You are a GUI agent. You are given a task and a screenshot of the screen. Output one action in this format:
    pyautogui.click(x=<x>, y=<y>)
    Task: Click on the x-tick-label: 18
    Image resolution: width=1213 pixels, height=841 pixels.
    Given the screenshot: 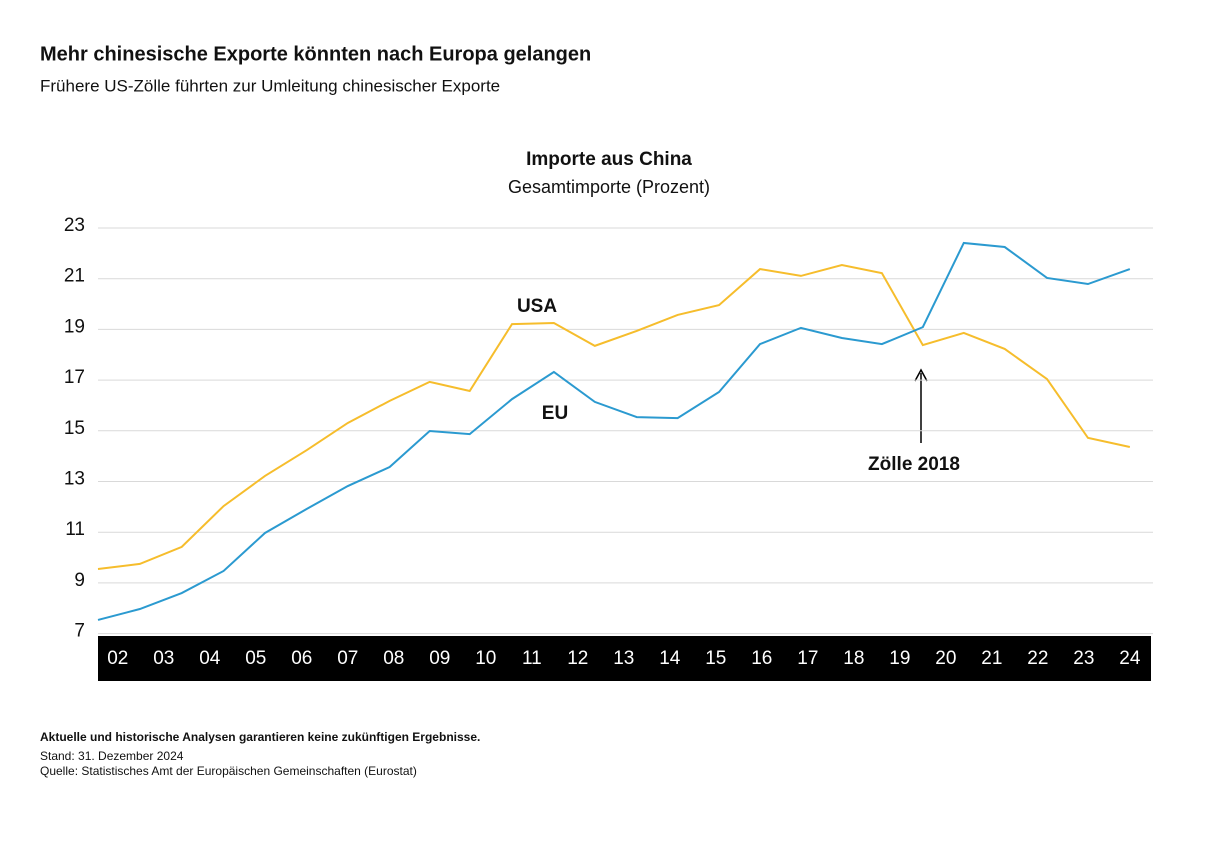 What is the action you would take?
    pyautogui.click(x=853, y=658)
    